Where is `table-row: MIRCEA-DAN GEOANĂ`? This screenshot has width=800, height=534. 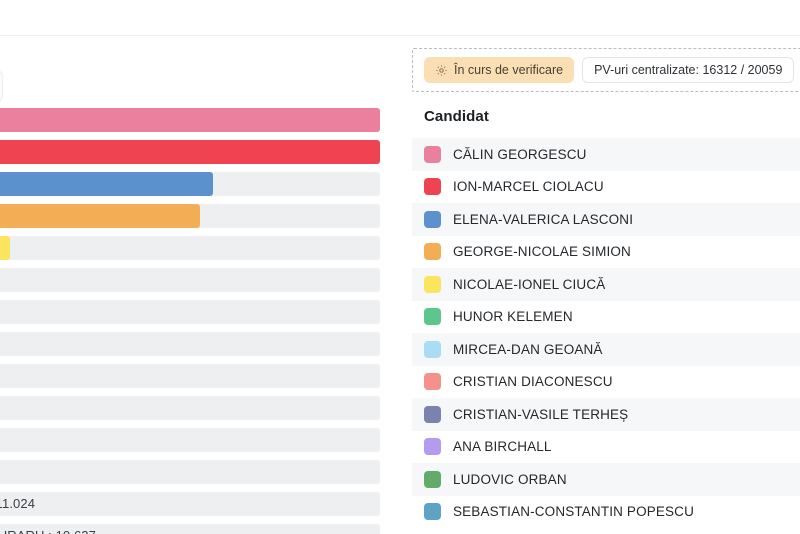
table-row: MIRCEA-DAN GEOANĂ is located at coordinates (606, 349).